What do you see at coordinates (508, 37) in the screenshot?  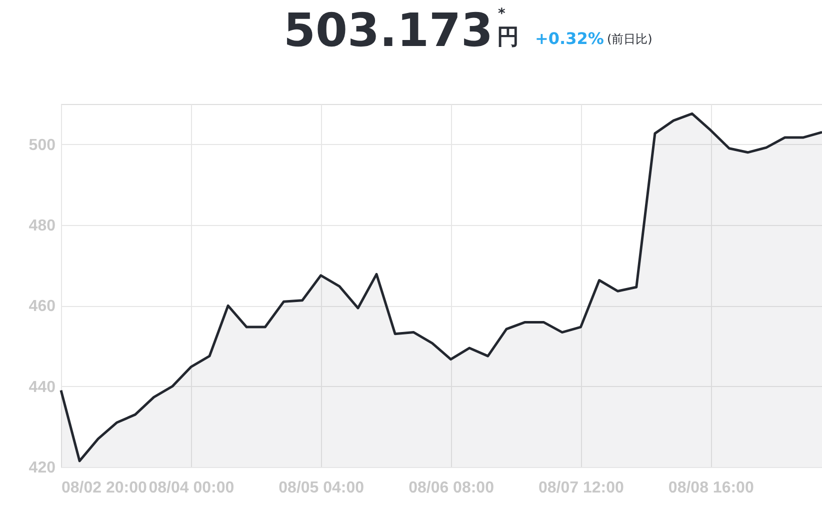 I see `text: 円` at bounding box center [508, 37].